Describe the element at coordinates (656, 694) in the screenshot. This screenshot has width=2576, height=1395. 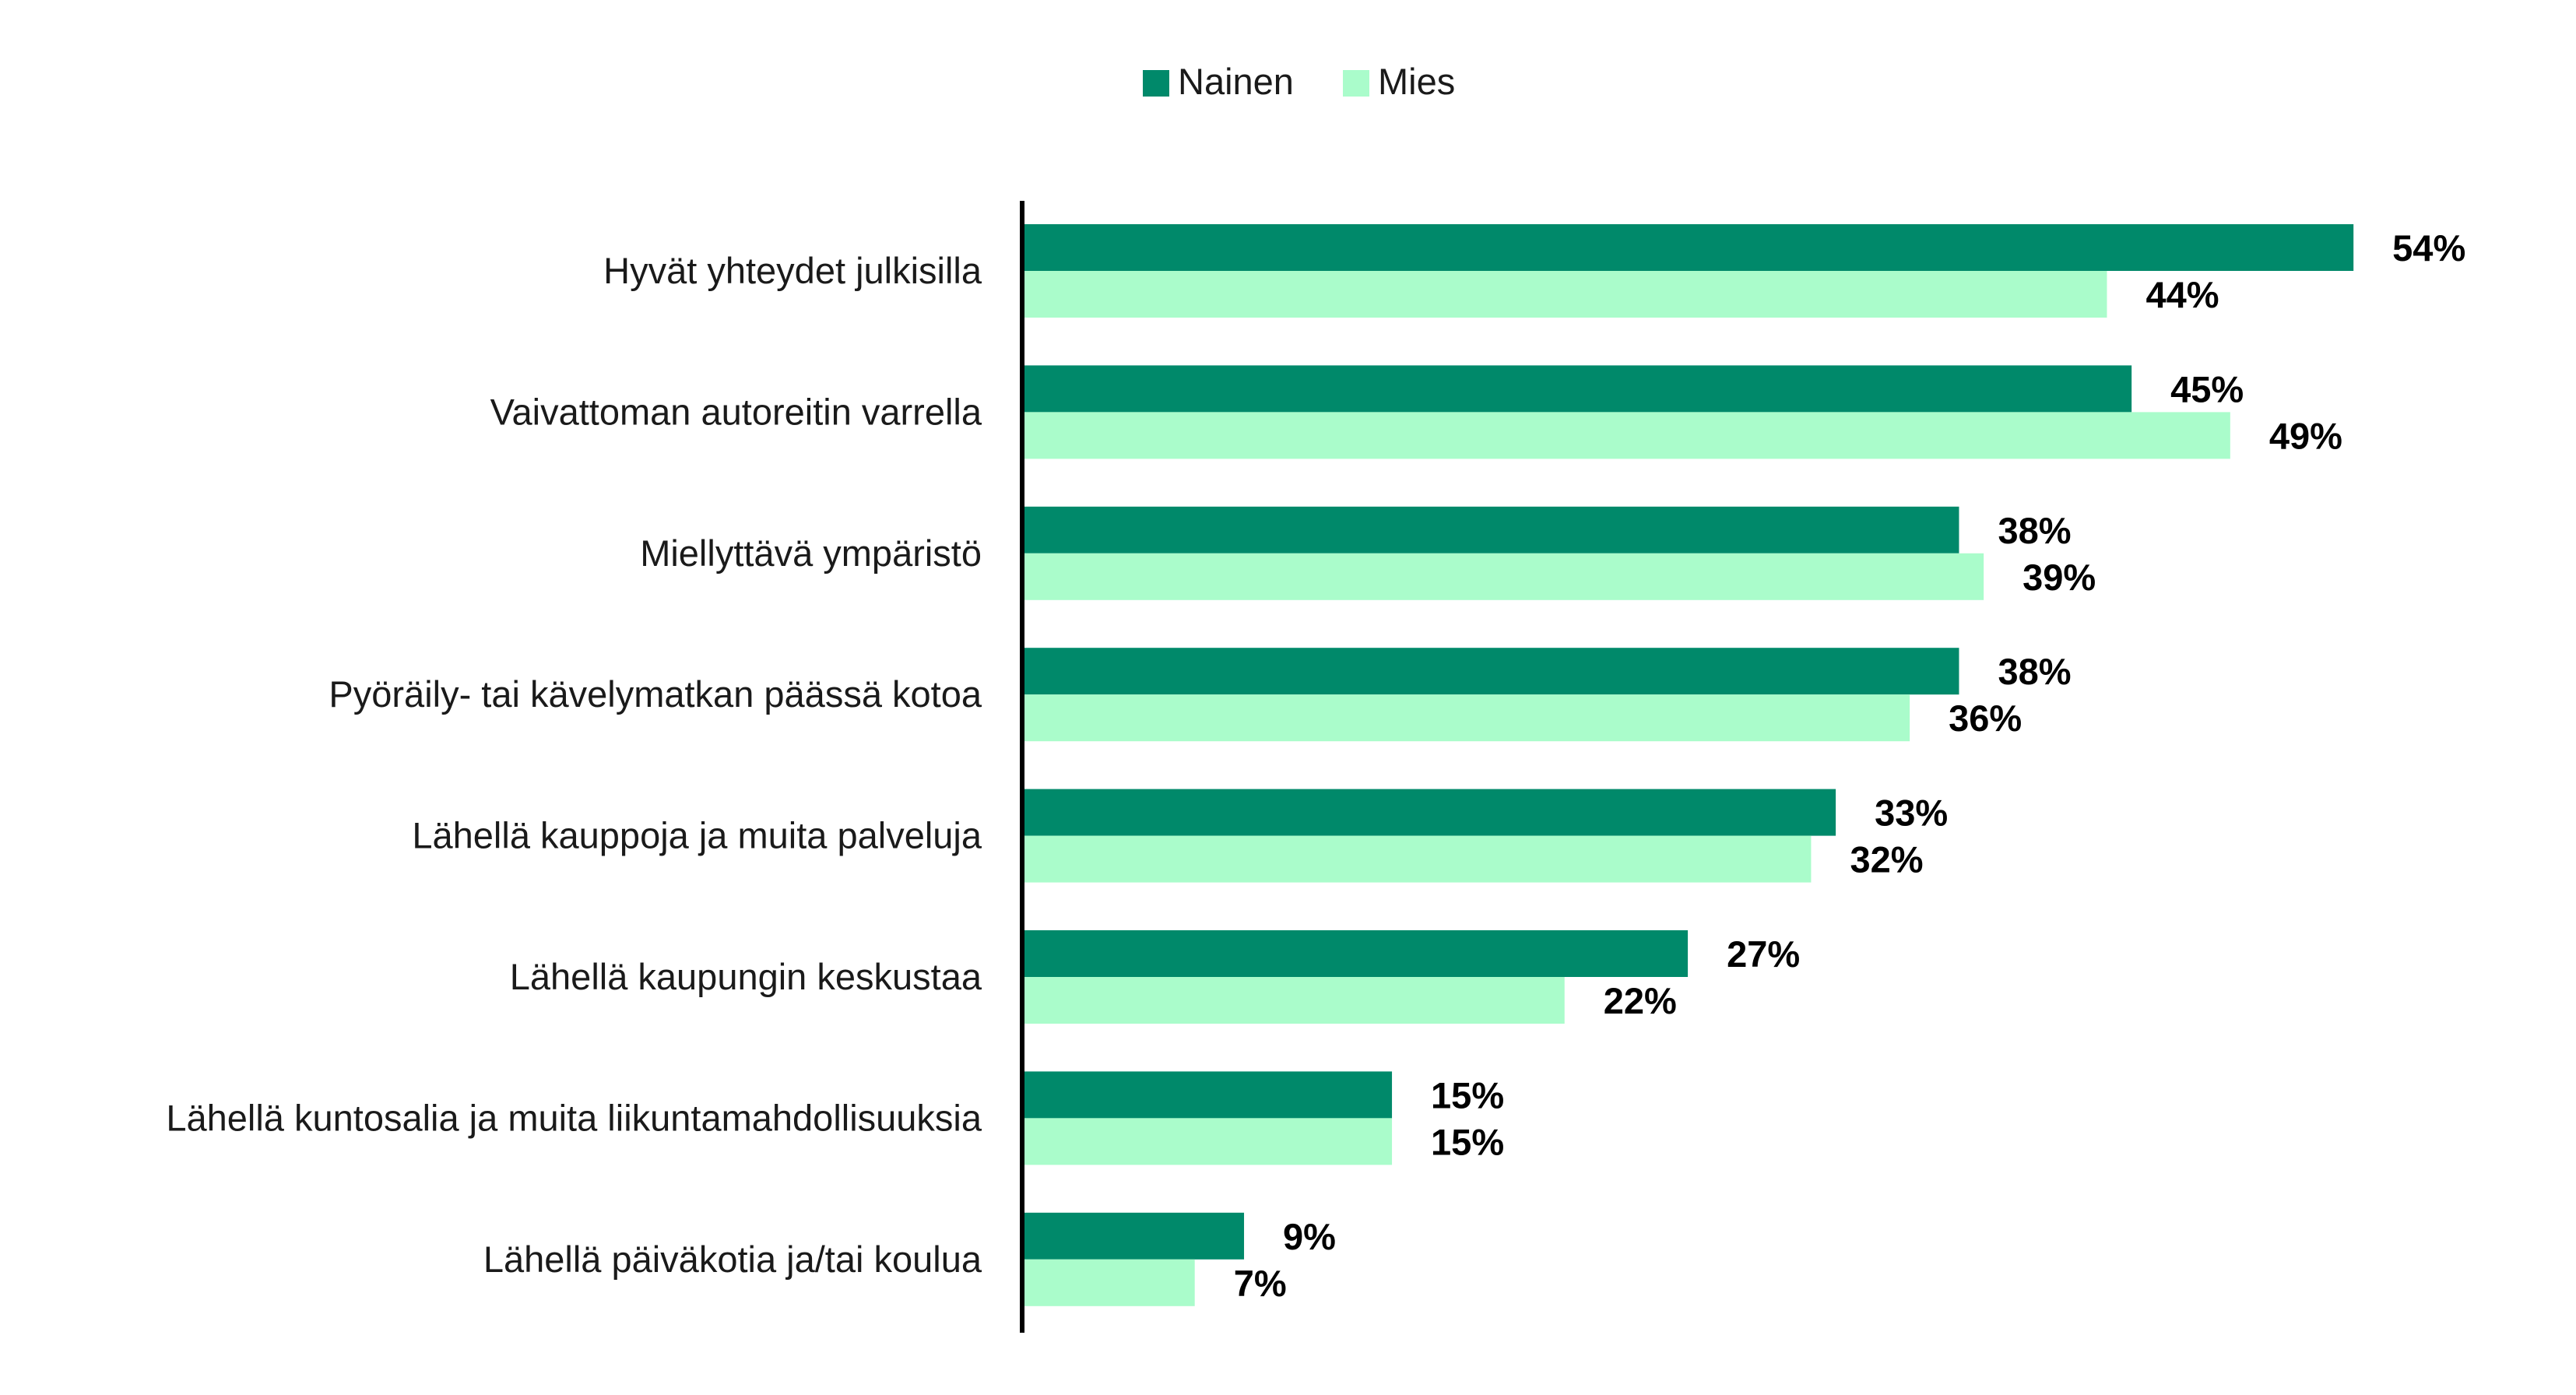
I see `category-label: Pyöräily- tai kävelymatkan päässä kotoa` at that location.